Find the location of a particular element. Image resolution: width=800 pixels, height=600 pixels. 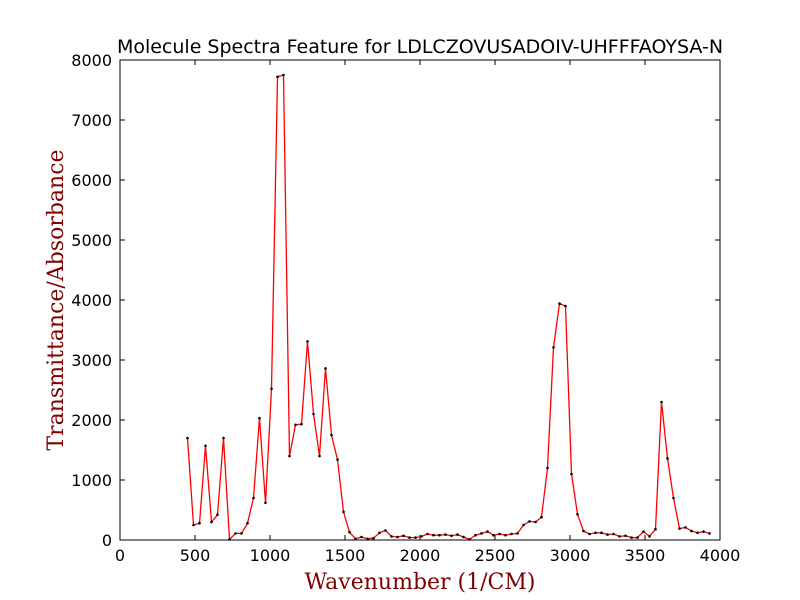

y-tick-label: 0 is located at coordinates (107, 540).